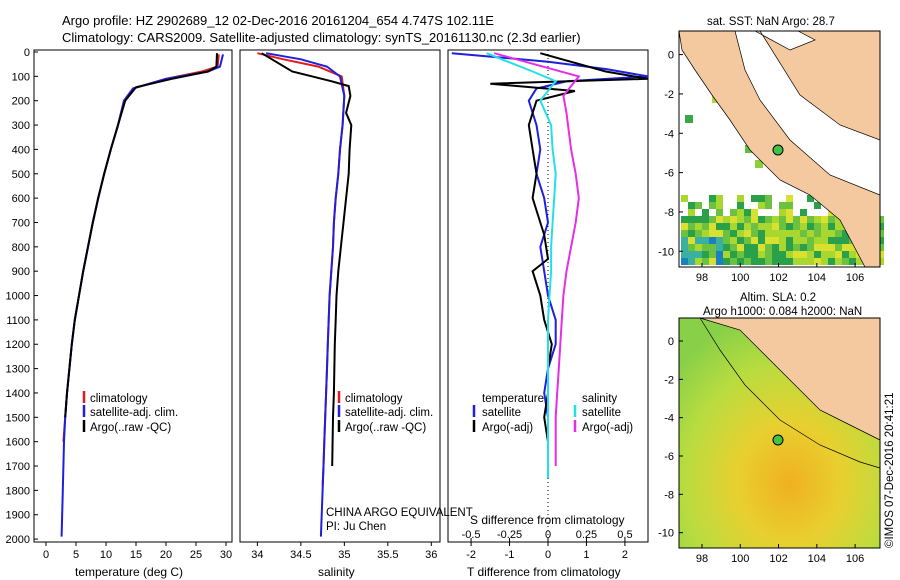 Image resolution: width=900 pixels, height=580 pixels. Describe the element at coordinates (385, 428) in the screenshot. I see `legend-sal-argo-label: Argo(..raw -QC)` at that location.